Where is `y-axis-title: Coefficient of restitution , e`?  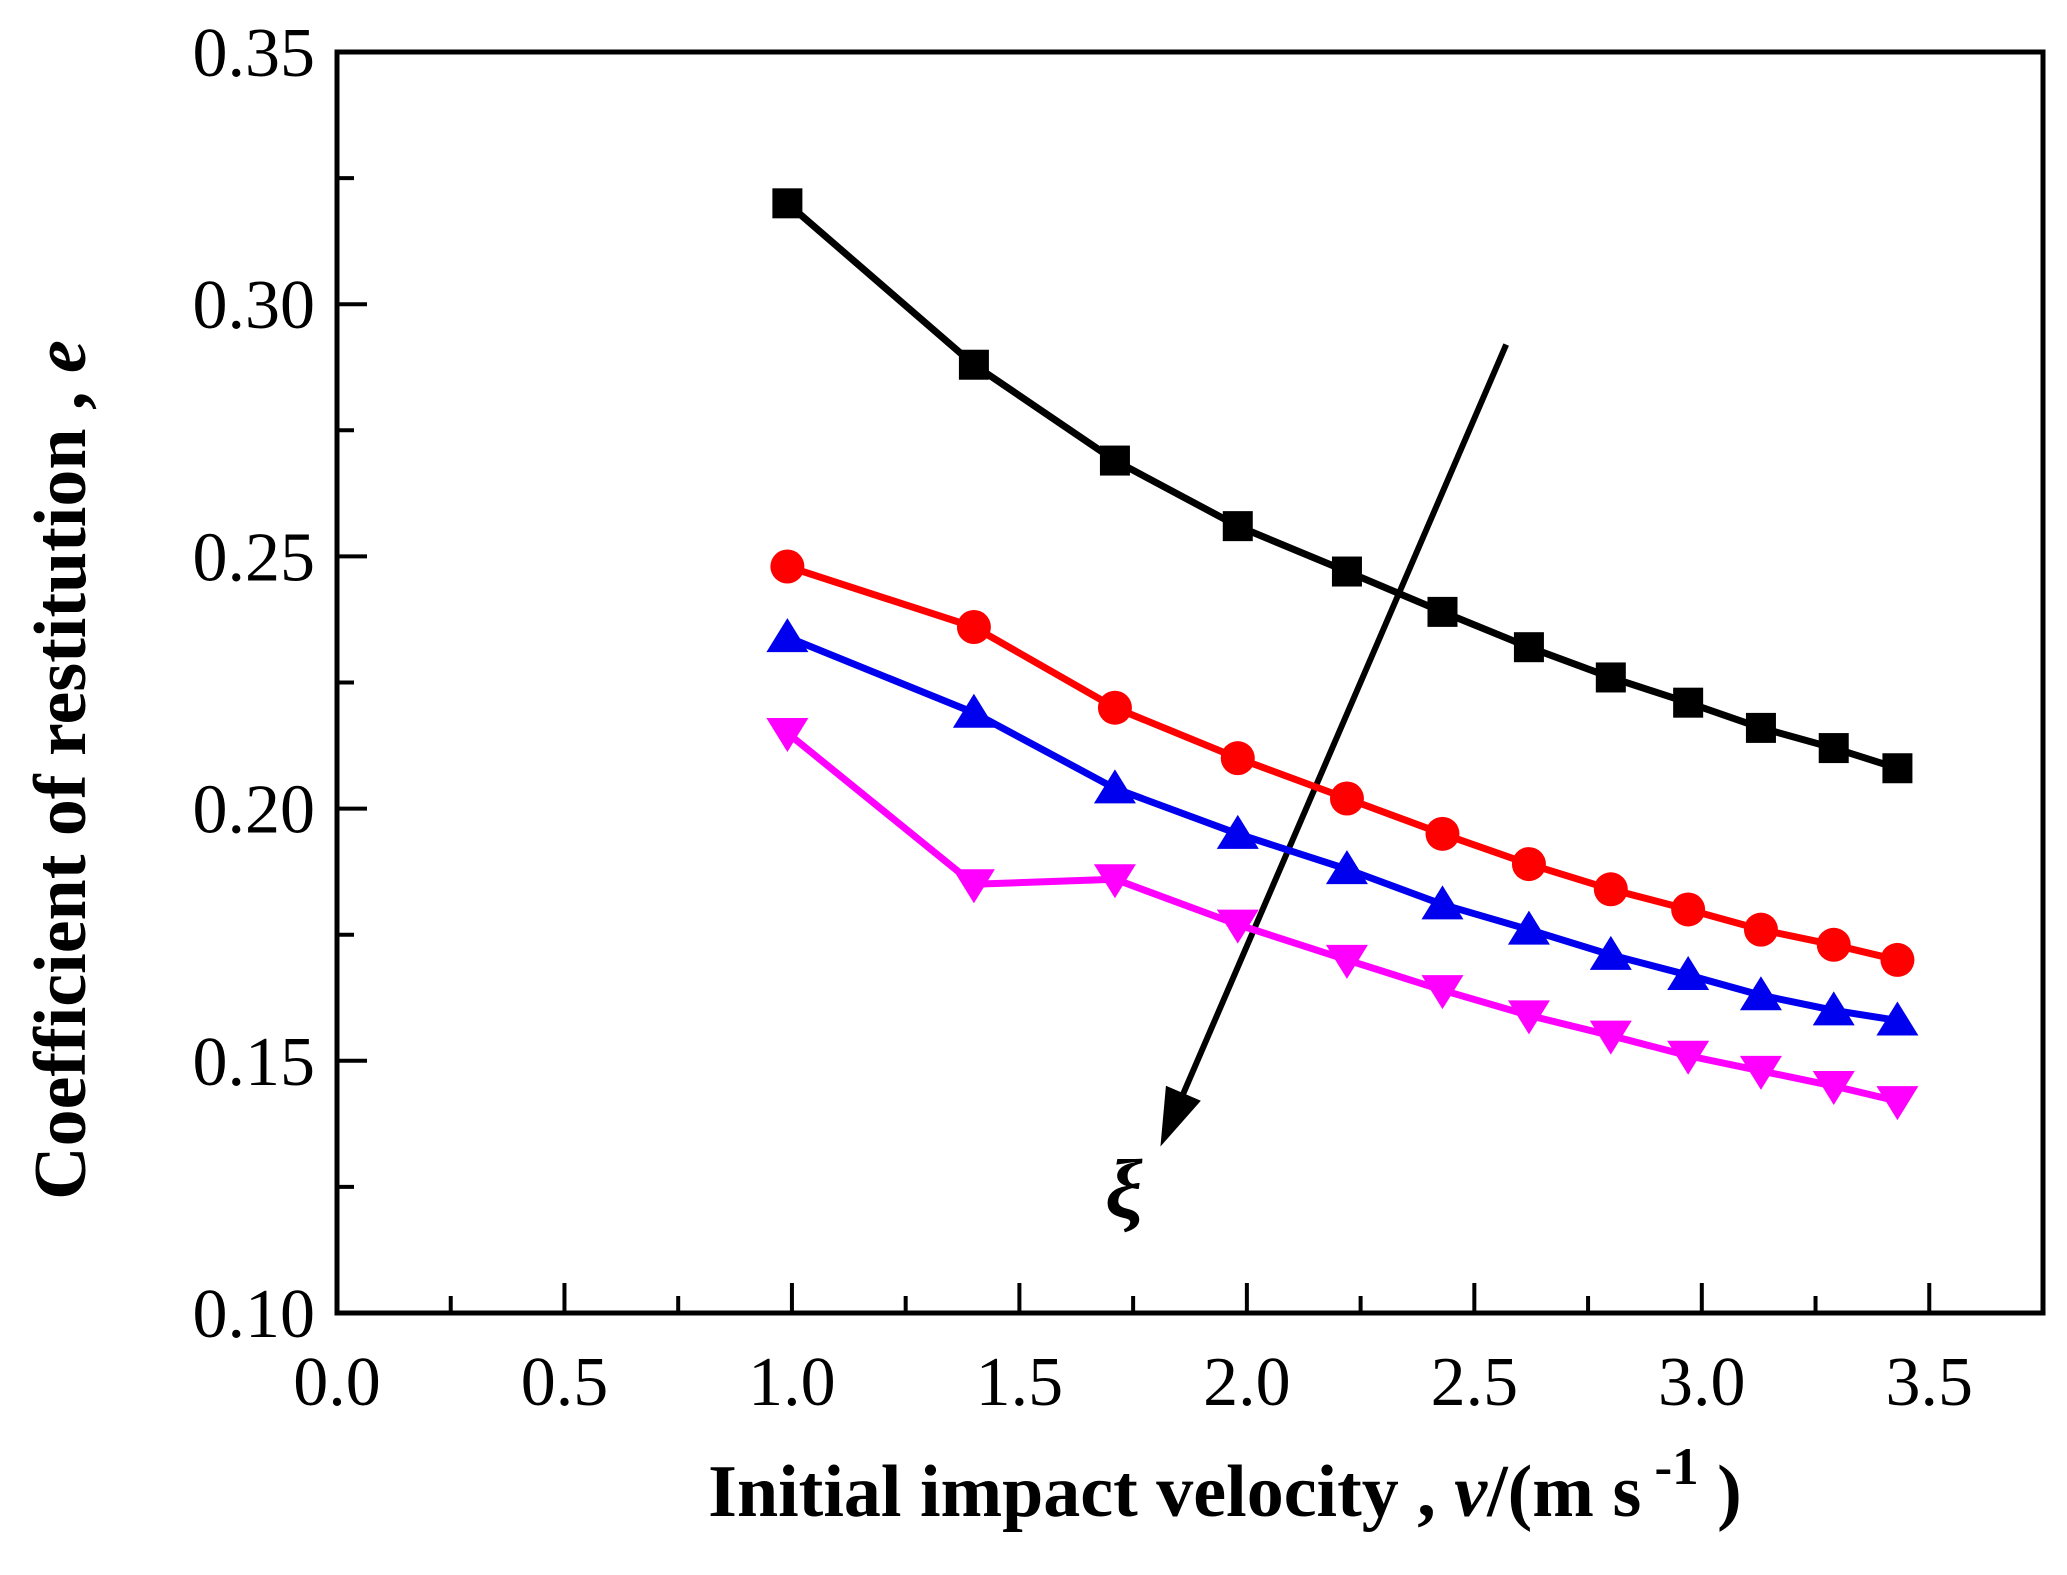 y-axis-title: Coefficient of restitution , e is located at coordinates (61, 770).